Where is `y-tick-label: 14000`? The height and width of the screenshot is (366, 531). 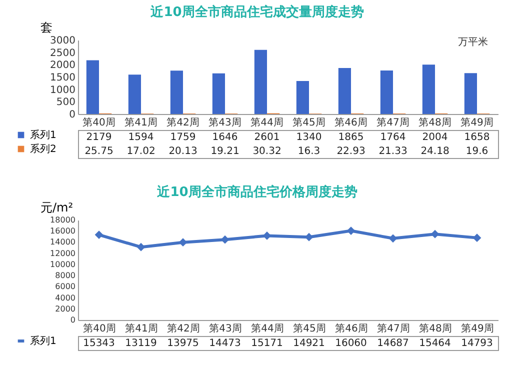 y-tick-label: 14000 is located at coordinates (63, 242).